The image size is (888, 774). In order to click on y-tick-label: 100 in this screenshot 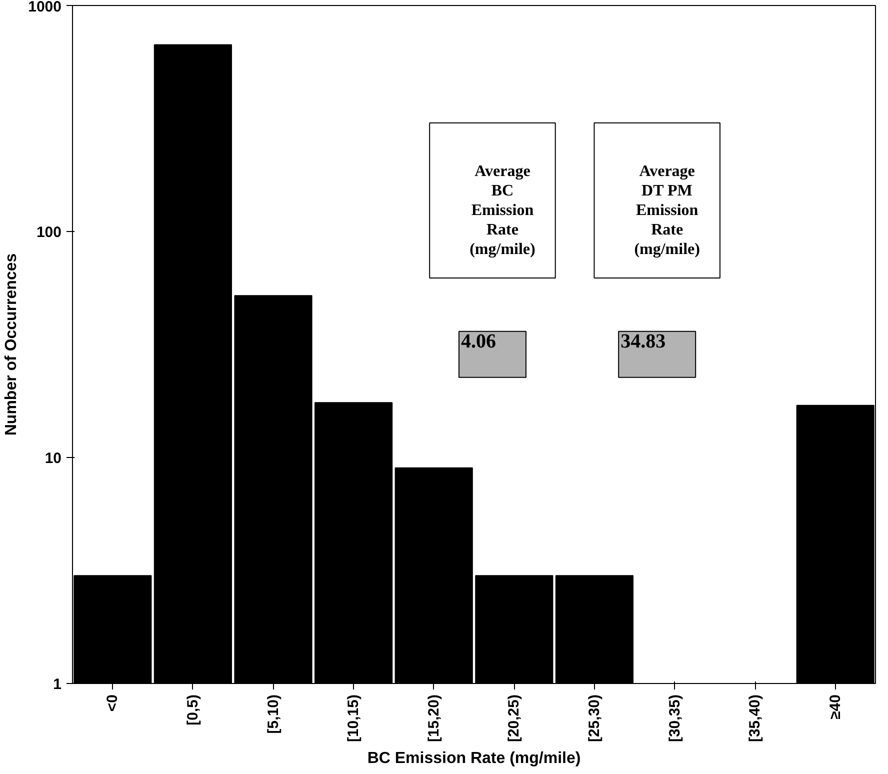, I will do `click(49, 232)`.